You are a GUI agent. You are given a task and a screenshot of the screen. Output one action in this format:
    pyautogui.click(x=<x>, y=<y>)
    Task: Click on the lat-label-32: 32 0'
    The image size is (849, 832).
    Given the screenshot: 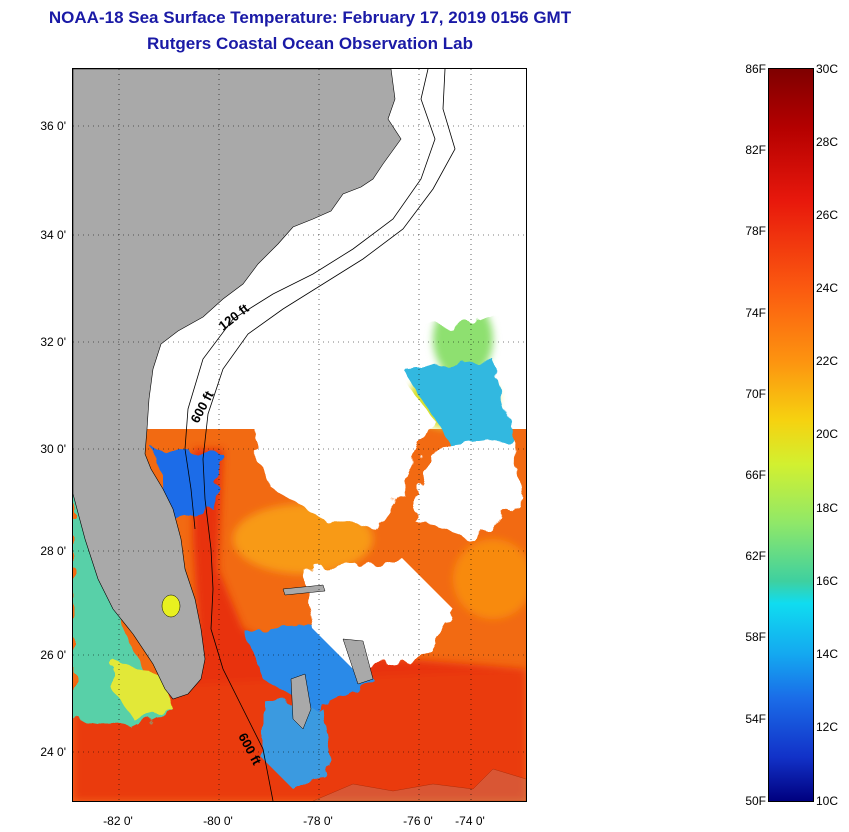 What is the action you would take?
    pyautogui.click(x=53, y=342)
    